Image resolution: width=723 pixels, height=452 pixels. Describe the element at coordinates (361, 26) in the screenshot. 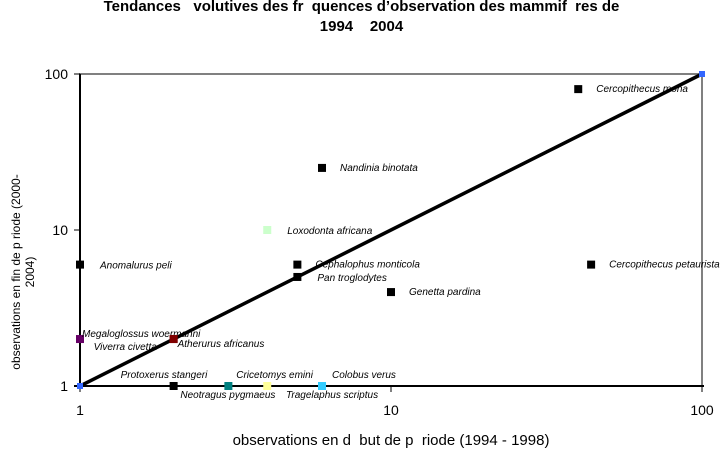

I see `title-line-2: 1994 2004` at that location.